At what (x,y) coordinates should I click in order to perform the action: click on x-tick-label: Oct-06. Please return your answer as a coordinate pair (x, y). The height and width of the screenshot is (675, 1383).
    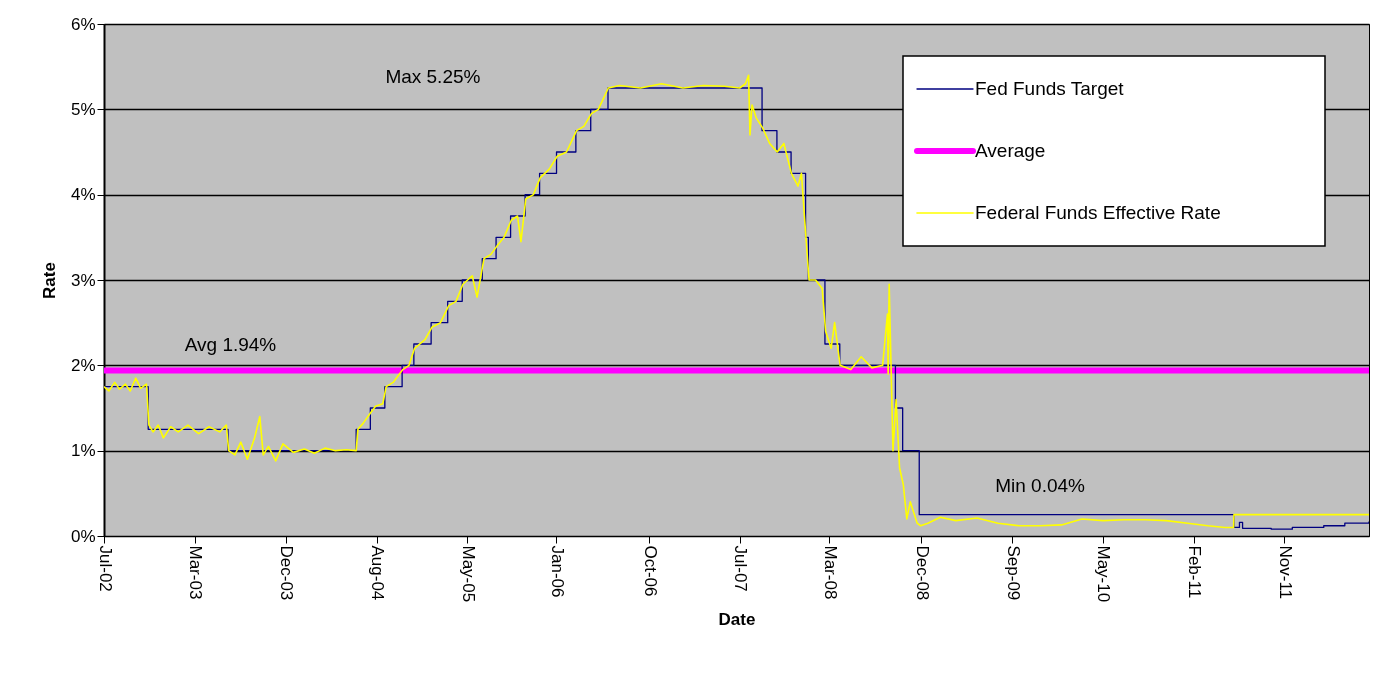
    Looking at the image, I should click on (650, 571).